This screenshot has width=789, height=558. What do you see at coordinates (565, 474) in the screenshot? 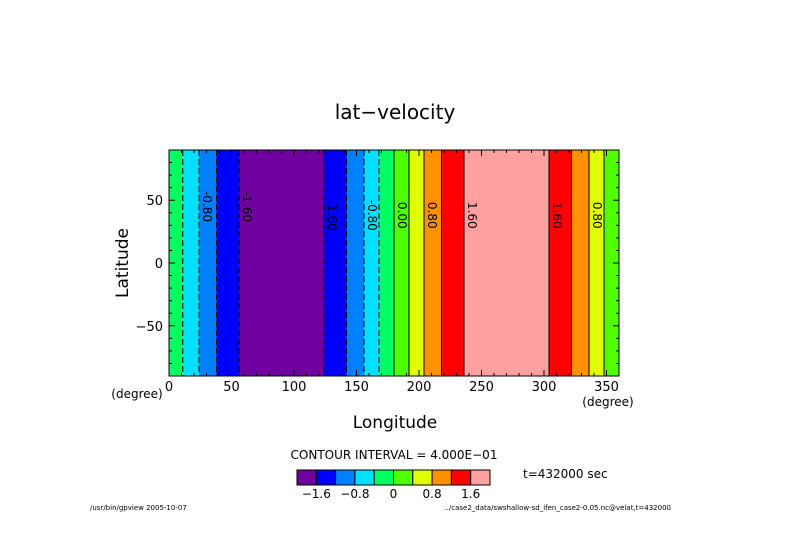
I see `time-text: t=432000 sec` at bounding box center [565, 474].